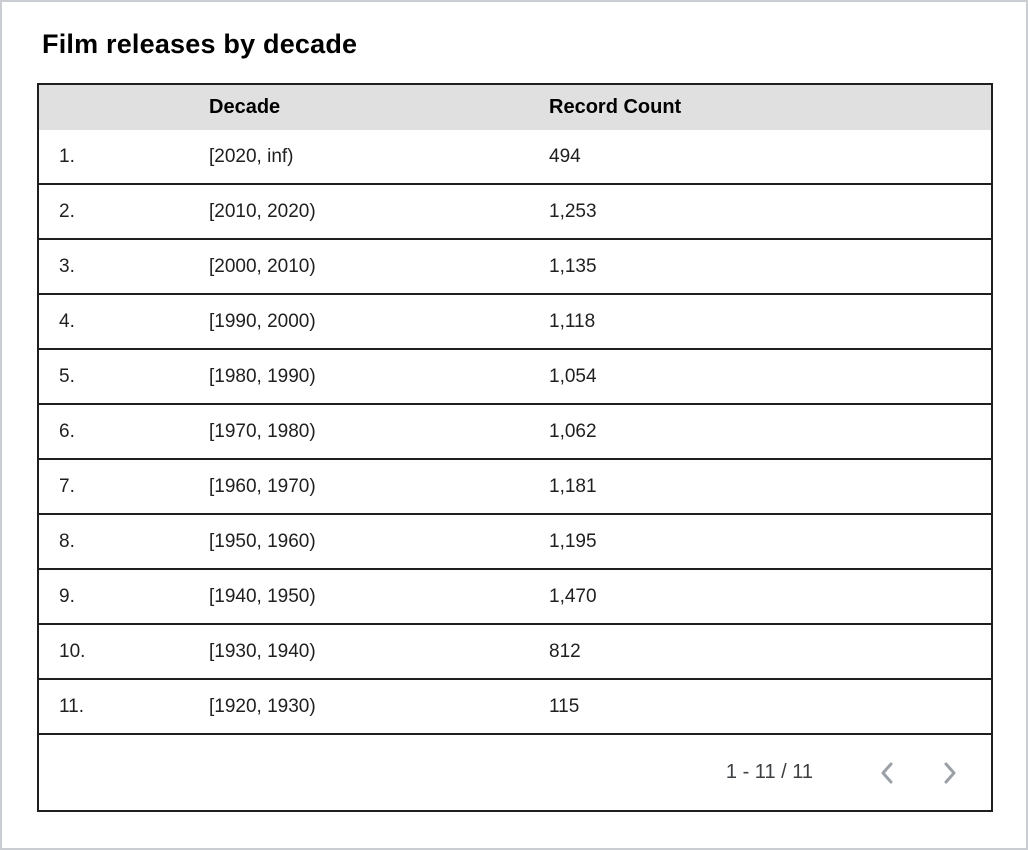 The height and width of the screenshot is (850, 1028). Describe the element at coordinates (262, 486) in the screenshot. I see `decade-cell: [1960, 1970)` at that location.